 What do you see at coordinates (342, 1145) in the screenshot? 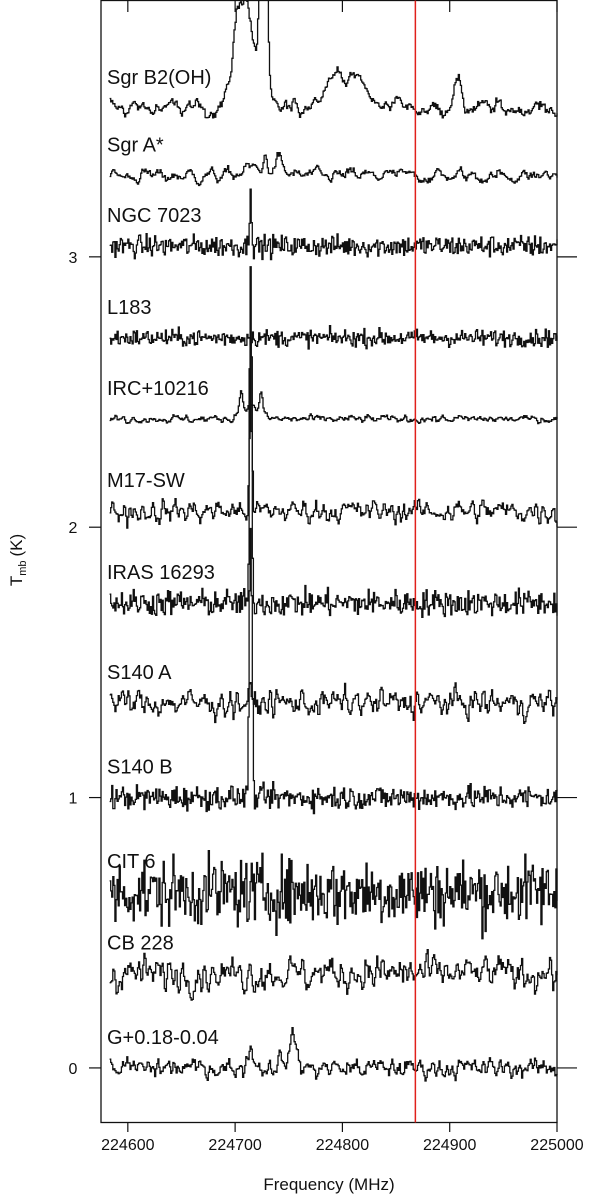
I see `x-tick-label: 224800` at bounding box center [342, 1145].